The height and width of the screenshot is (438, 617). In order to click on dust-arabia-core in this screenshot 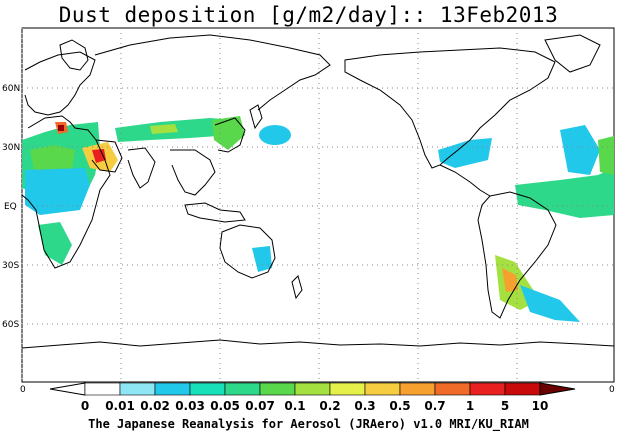, I will do `click(99, 156)`.